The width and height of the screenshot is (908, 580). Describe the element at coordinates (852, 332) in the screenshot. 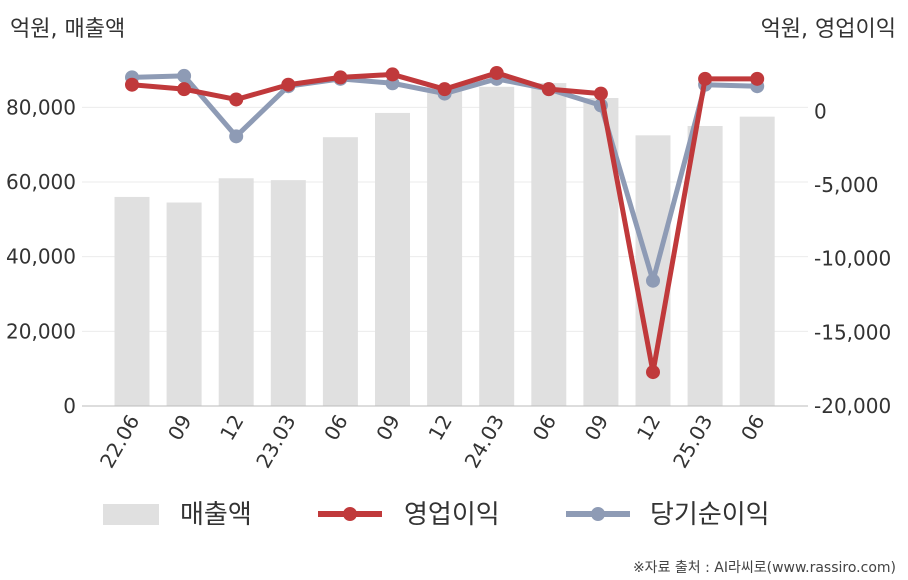

I see `right-tick-label: -15,000` at that location.